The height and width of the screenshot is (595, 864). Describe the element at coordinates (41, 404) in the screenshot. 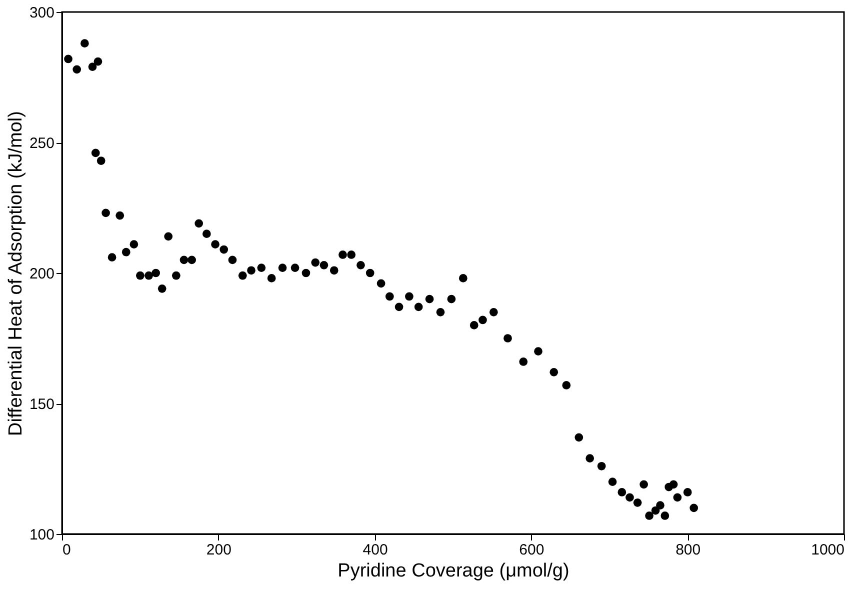

I see `y-tick-label: 150` at that location.